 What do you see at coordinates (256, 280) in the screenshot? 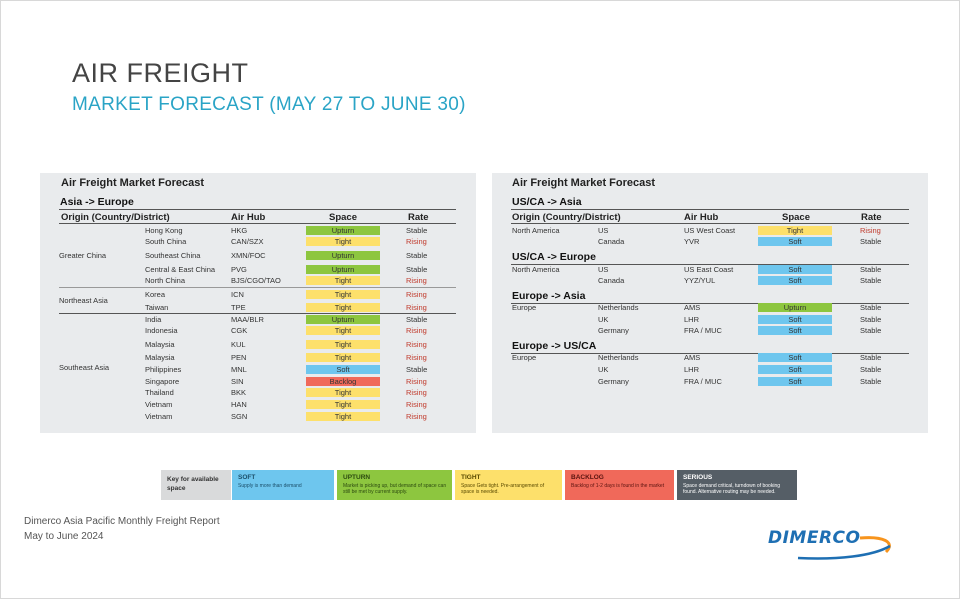
I see `table-row-hub: BJS/CGO/TAO` at bounding box center [256, 280].